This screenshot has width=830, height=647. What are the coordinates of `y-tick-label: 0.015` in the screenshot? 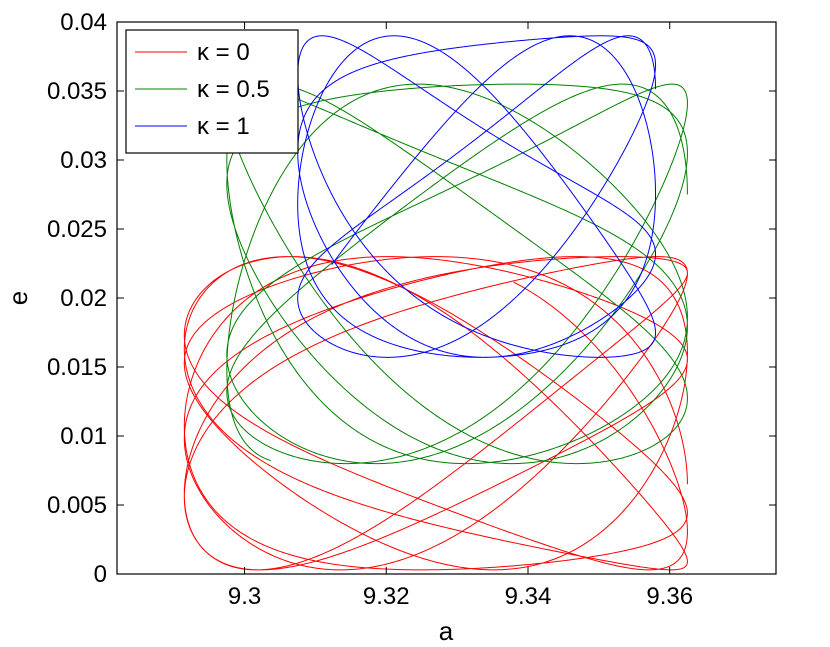 It's located at (77, 367).